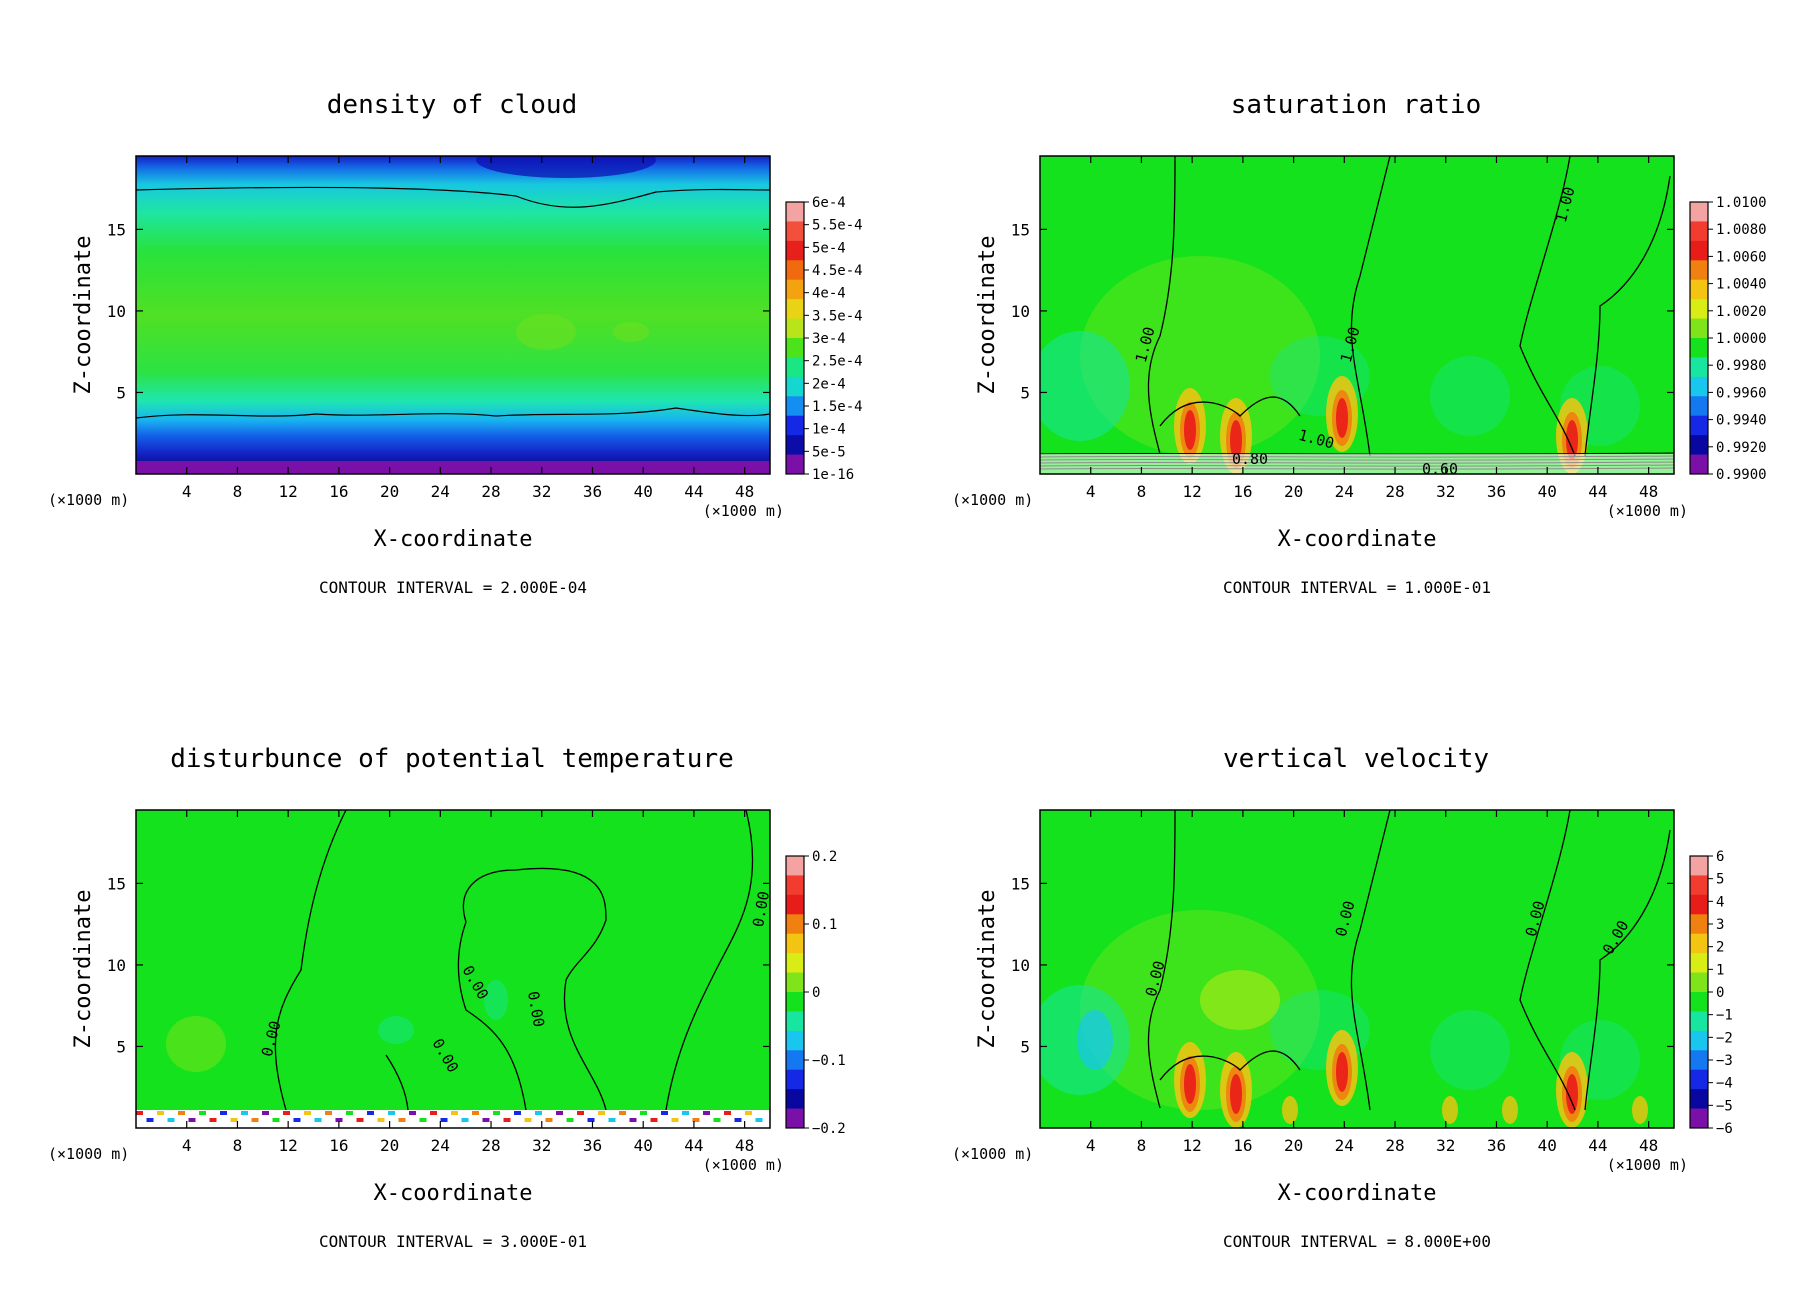  What do you see at coordinates (837, 226) in the screenshot?
I see `colorbar-label: 5.5e-4` at bounding box center [837, 226].